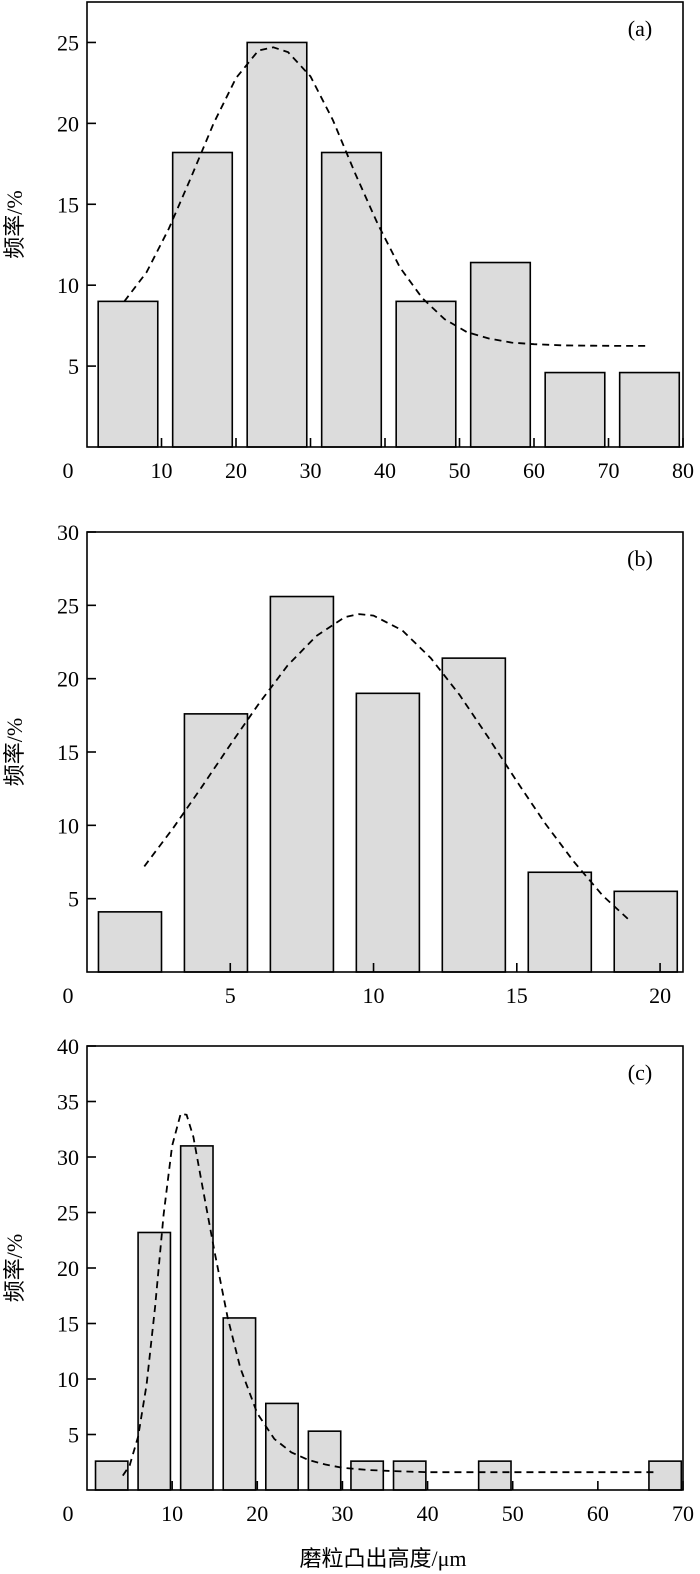 This screenshot has height=1574, width=700. I want to click on x-tick-label: 80, so click(683, 470).